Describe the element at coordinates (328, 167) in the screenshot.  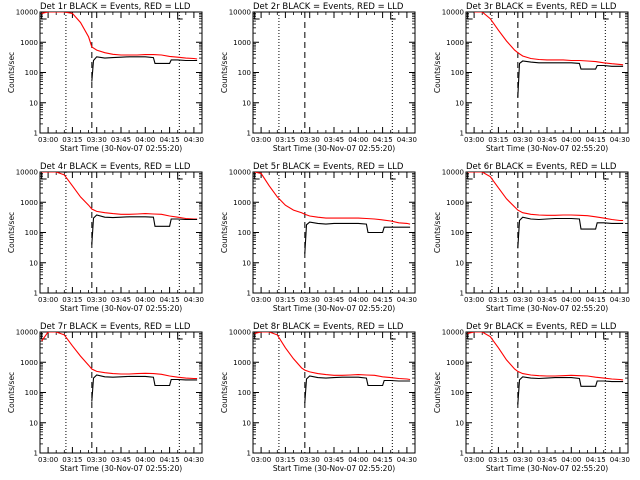
I see `panel-title: Det 5r BLACK = Events, RED = LLD` at that location.